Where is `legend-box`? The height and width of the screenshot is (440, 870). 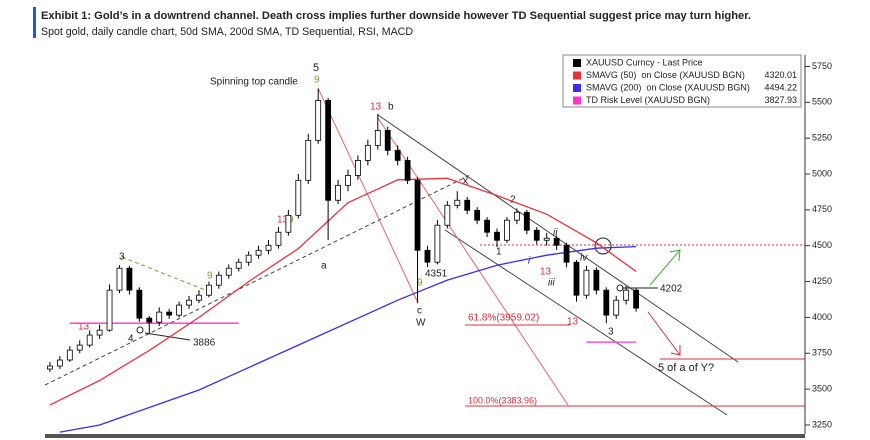 legend-box is located at coordinates (682, 81).